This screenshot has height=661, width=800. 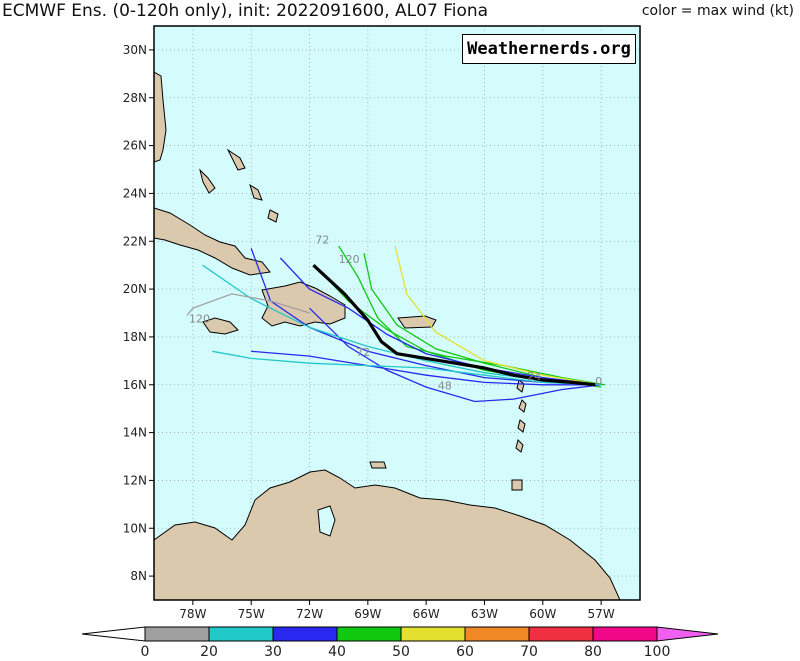 I want to click on lon-tick-label: 63W, so click(x=484, y=614).